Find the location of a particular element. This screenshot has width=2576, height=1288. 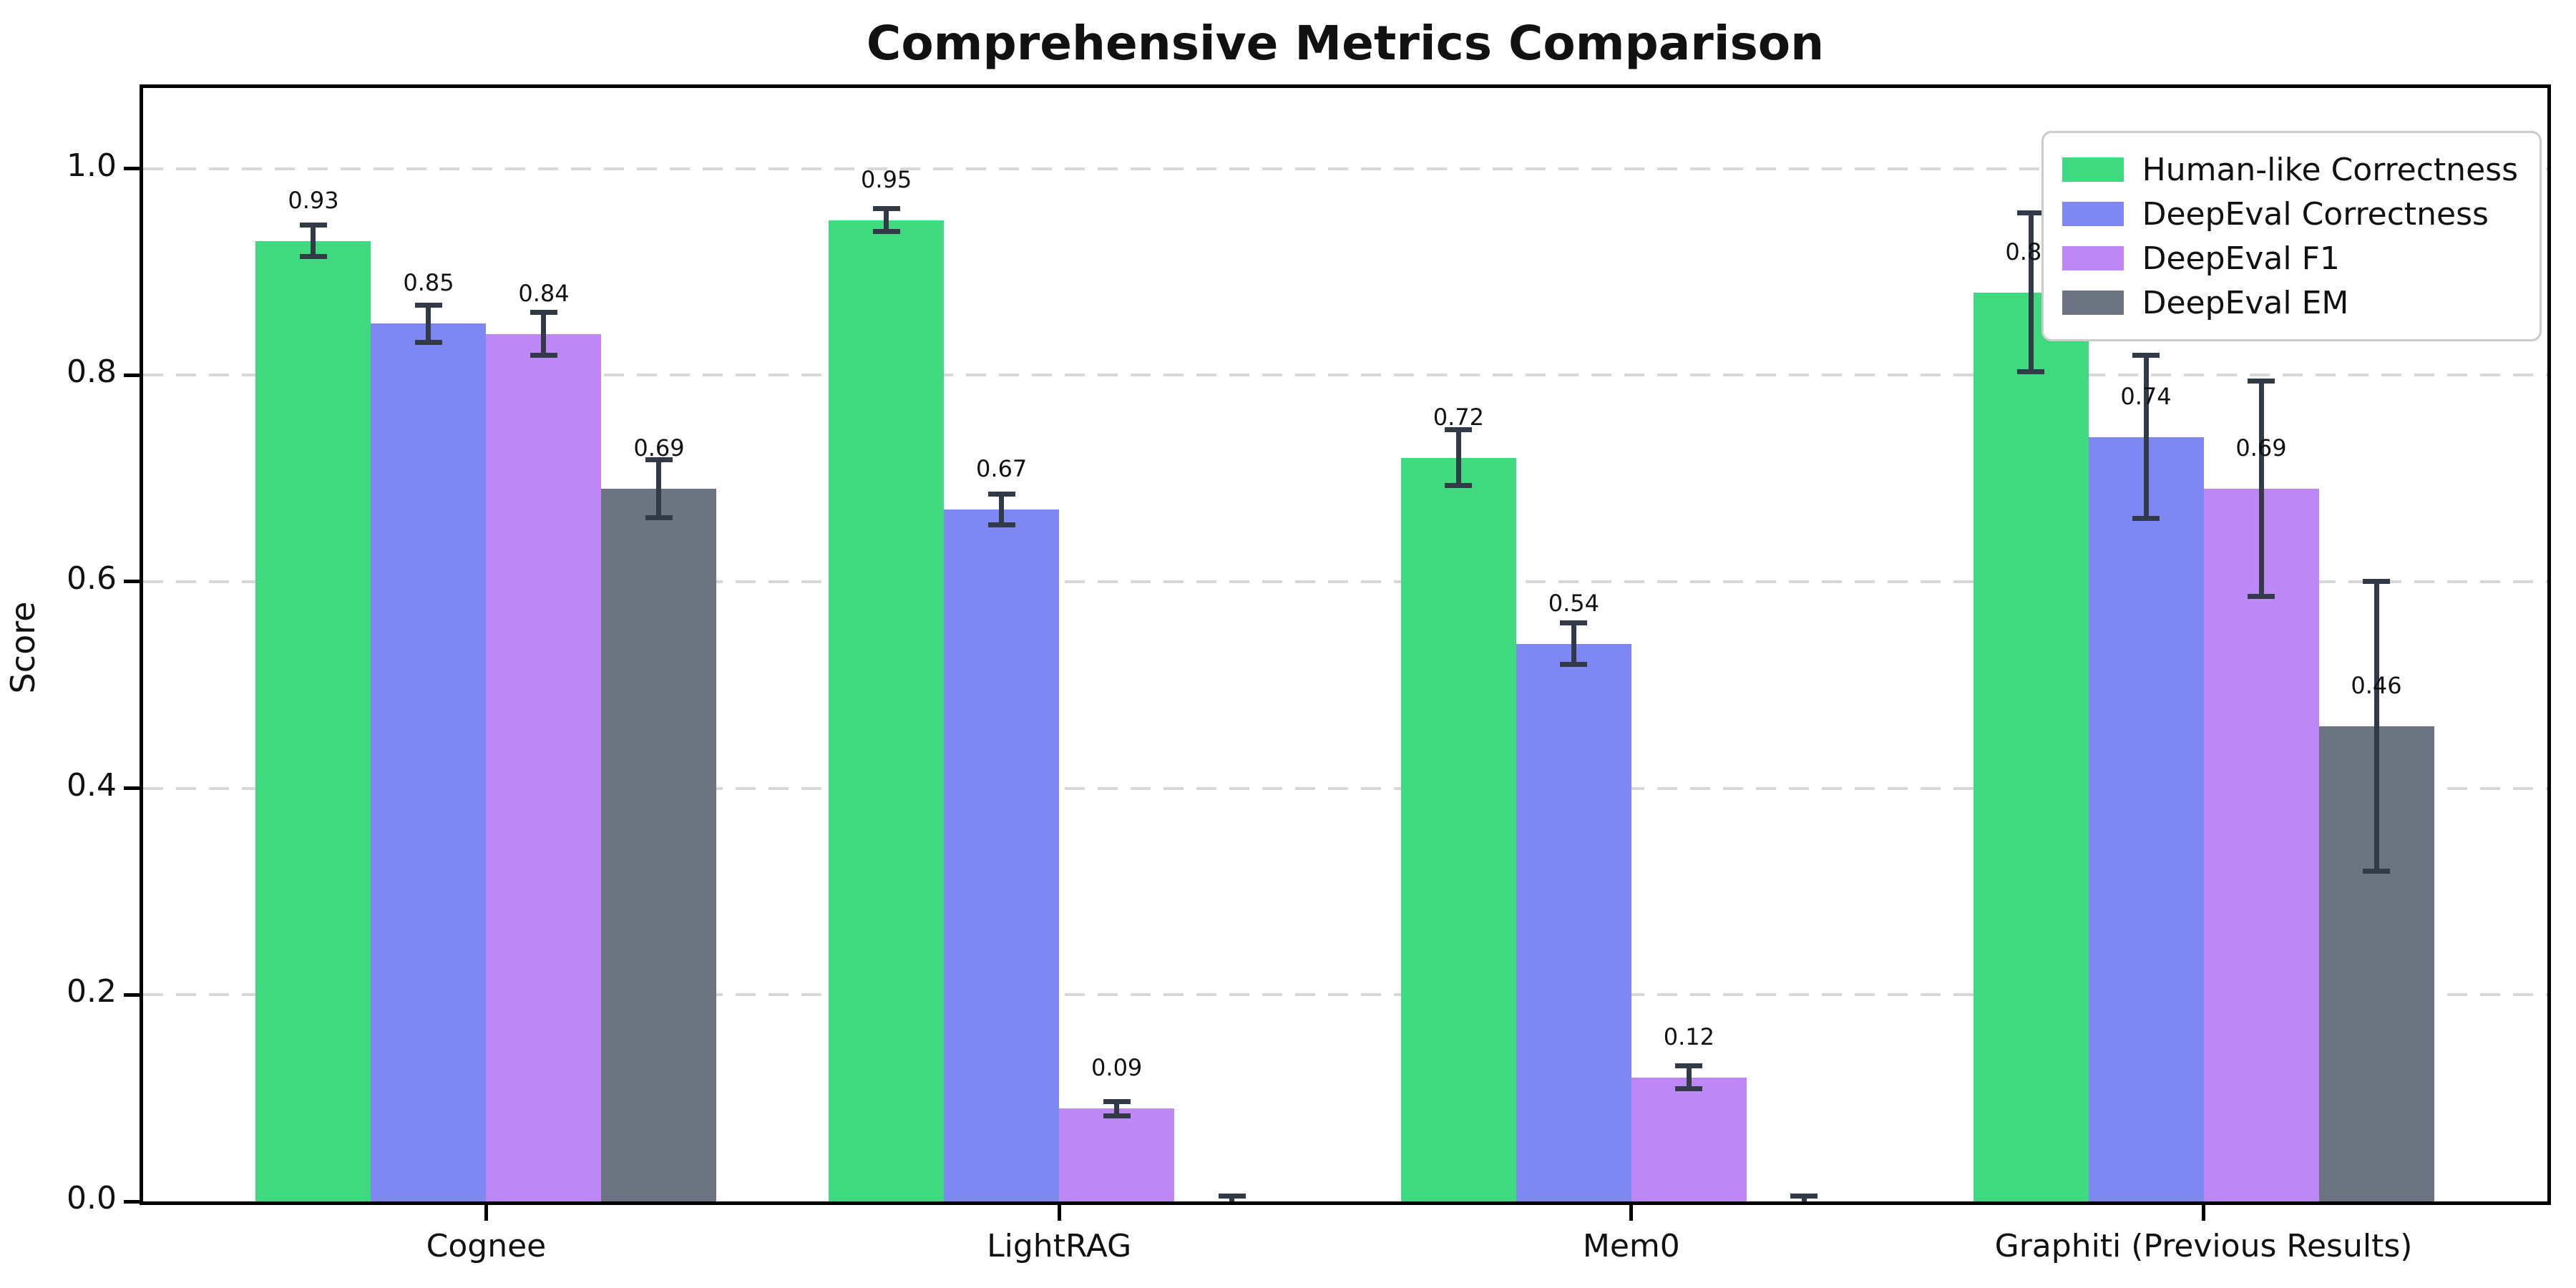

error-cap-top-deepeval-f1-cognee is located at coordinates (543, 312).